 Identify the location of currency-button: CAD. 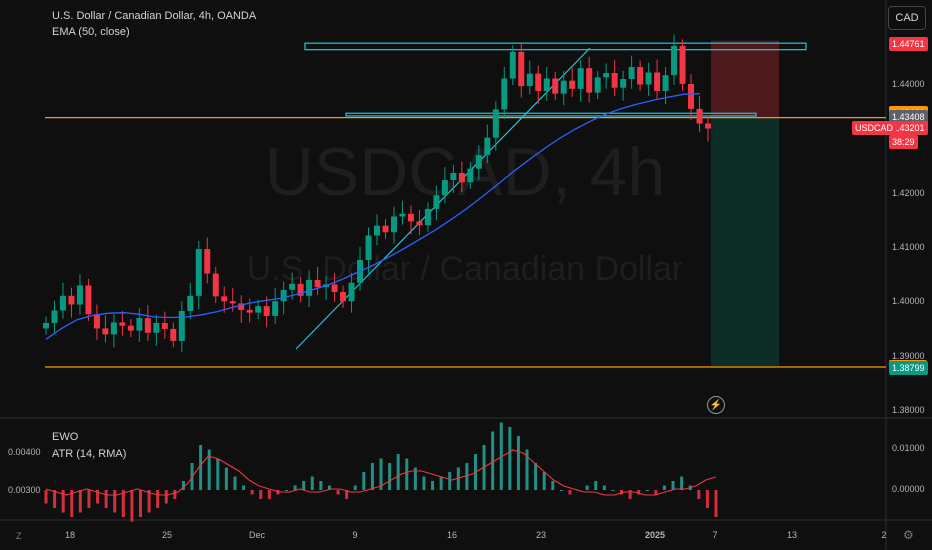
(907, 18).